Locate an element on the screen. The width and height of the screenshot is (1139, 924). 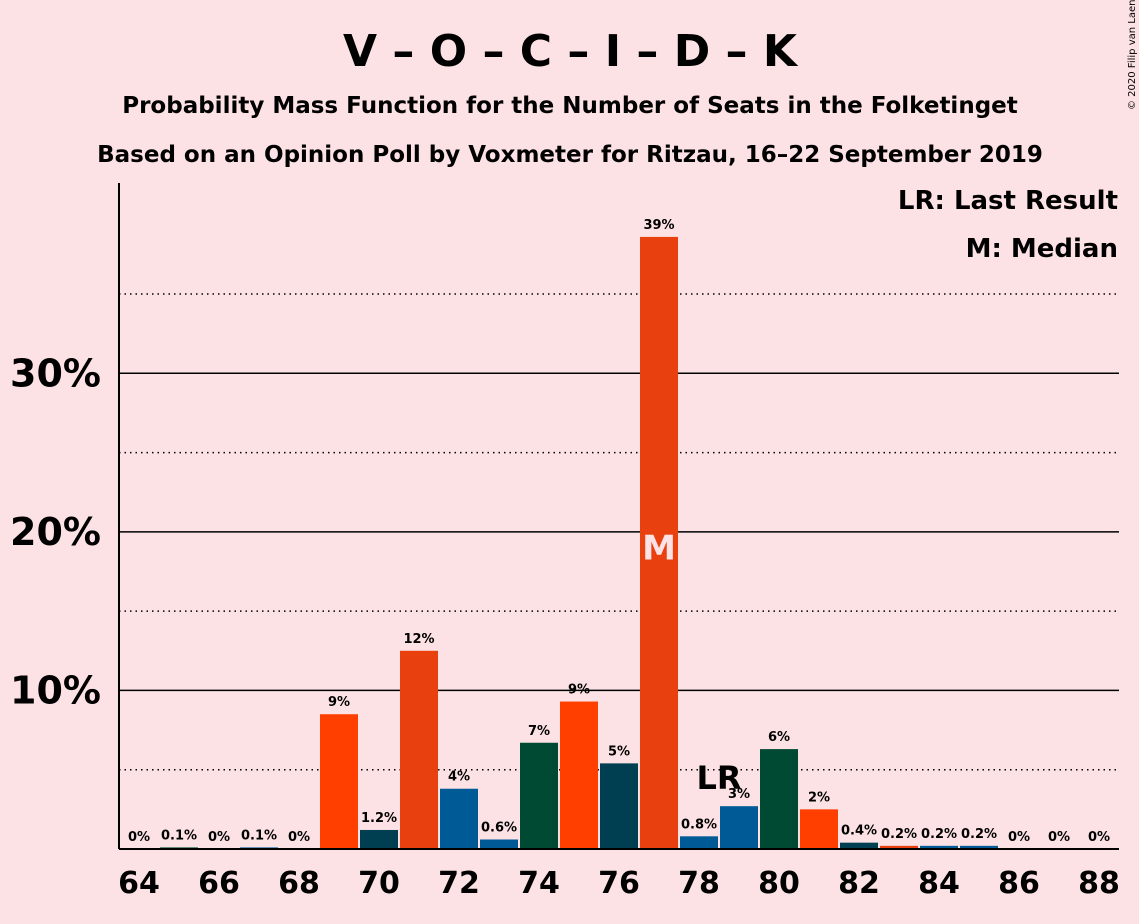
data-label: 39% is located at coordinates (658, 225).